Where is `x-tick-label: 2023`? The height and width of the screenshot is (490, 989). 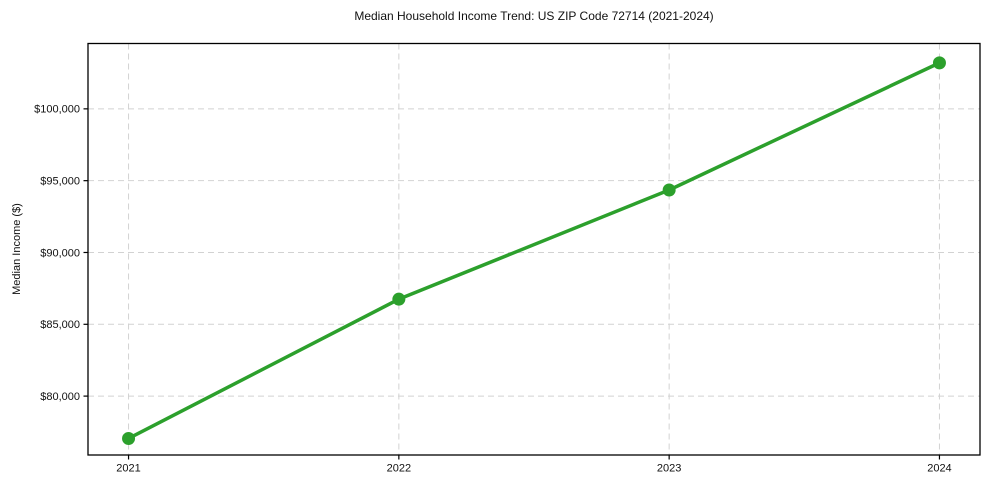 x-tick-label: 2023 is located at coordinates (669, 469).